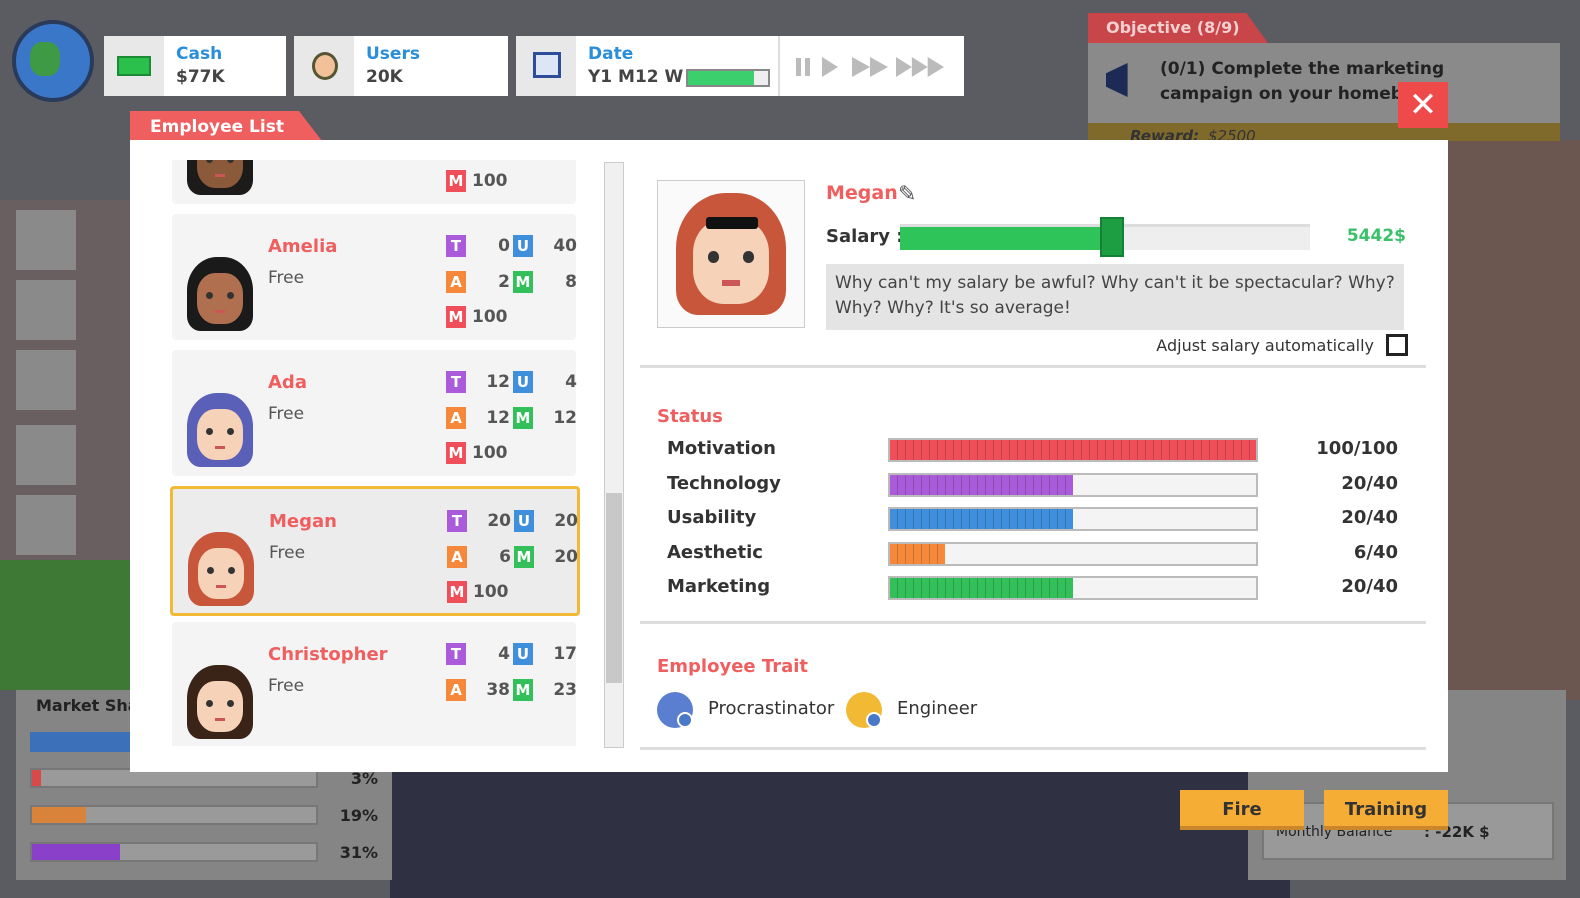  Describe the element at coordinates (134, 66) in the screenshot. I see `money-icon` at that location.